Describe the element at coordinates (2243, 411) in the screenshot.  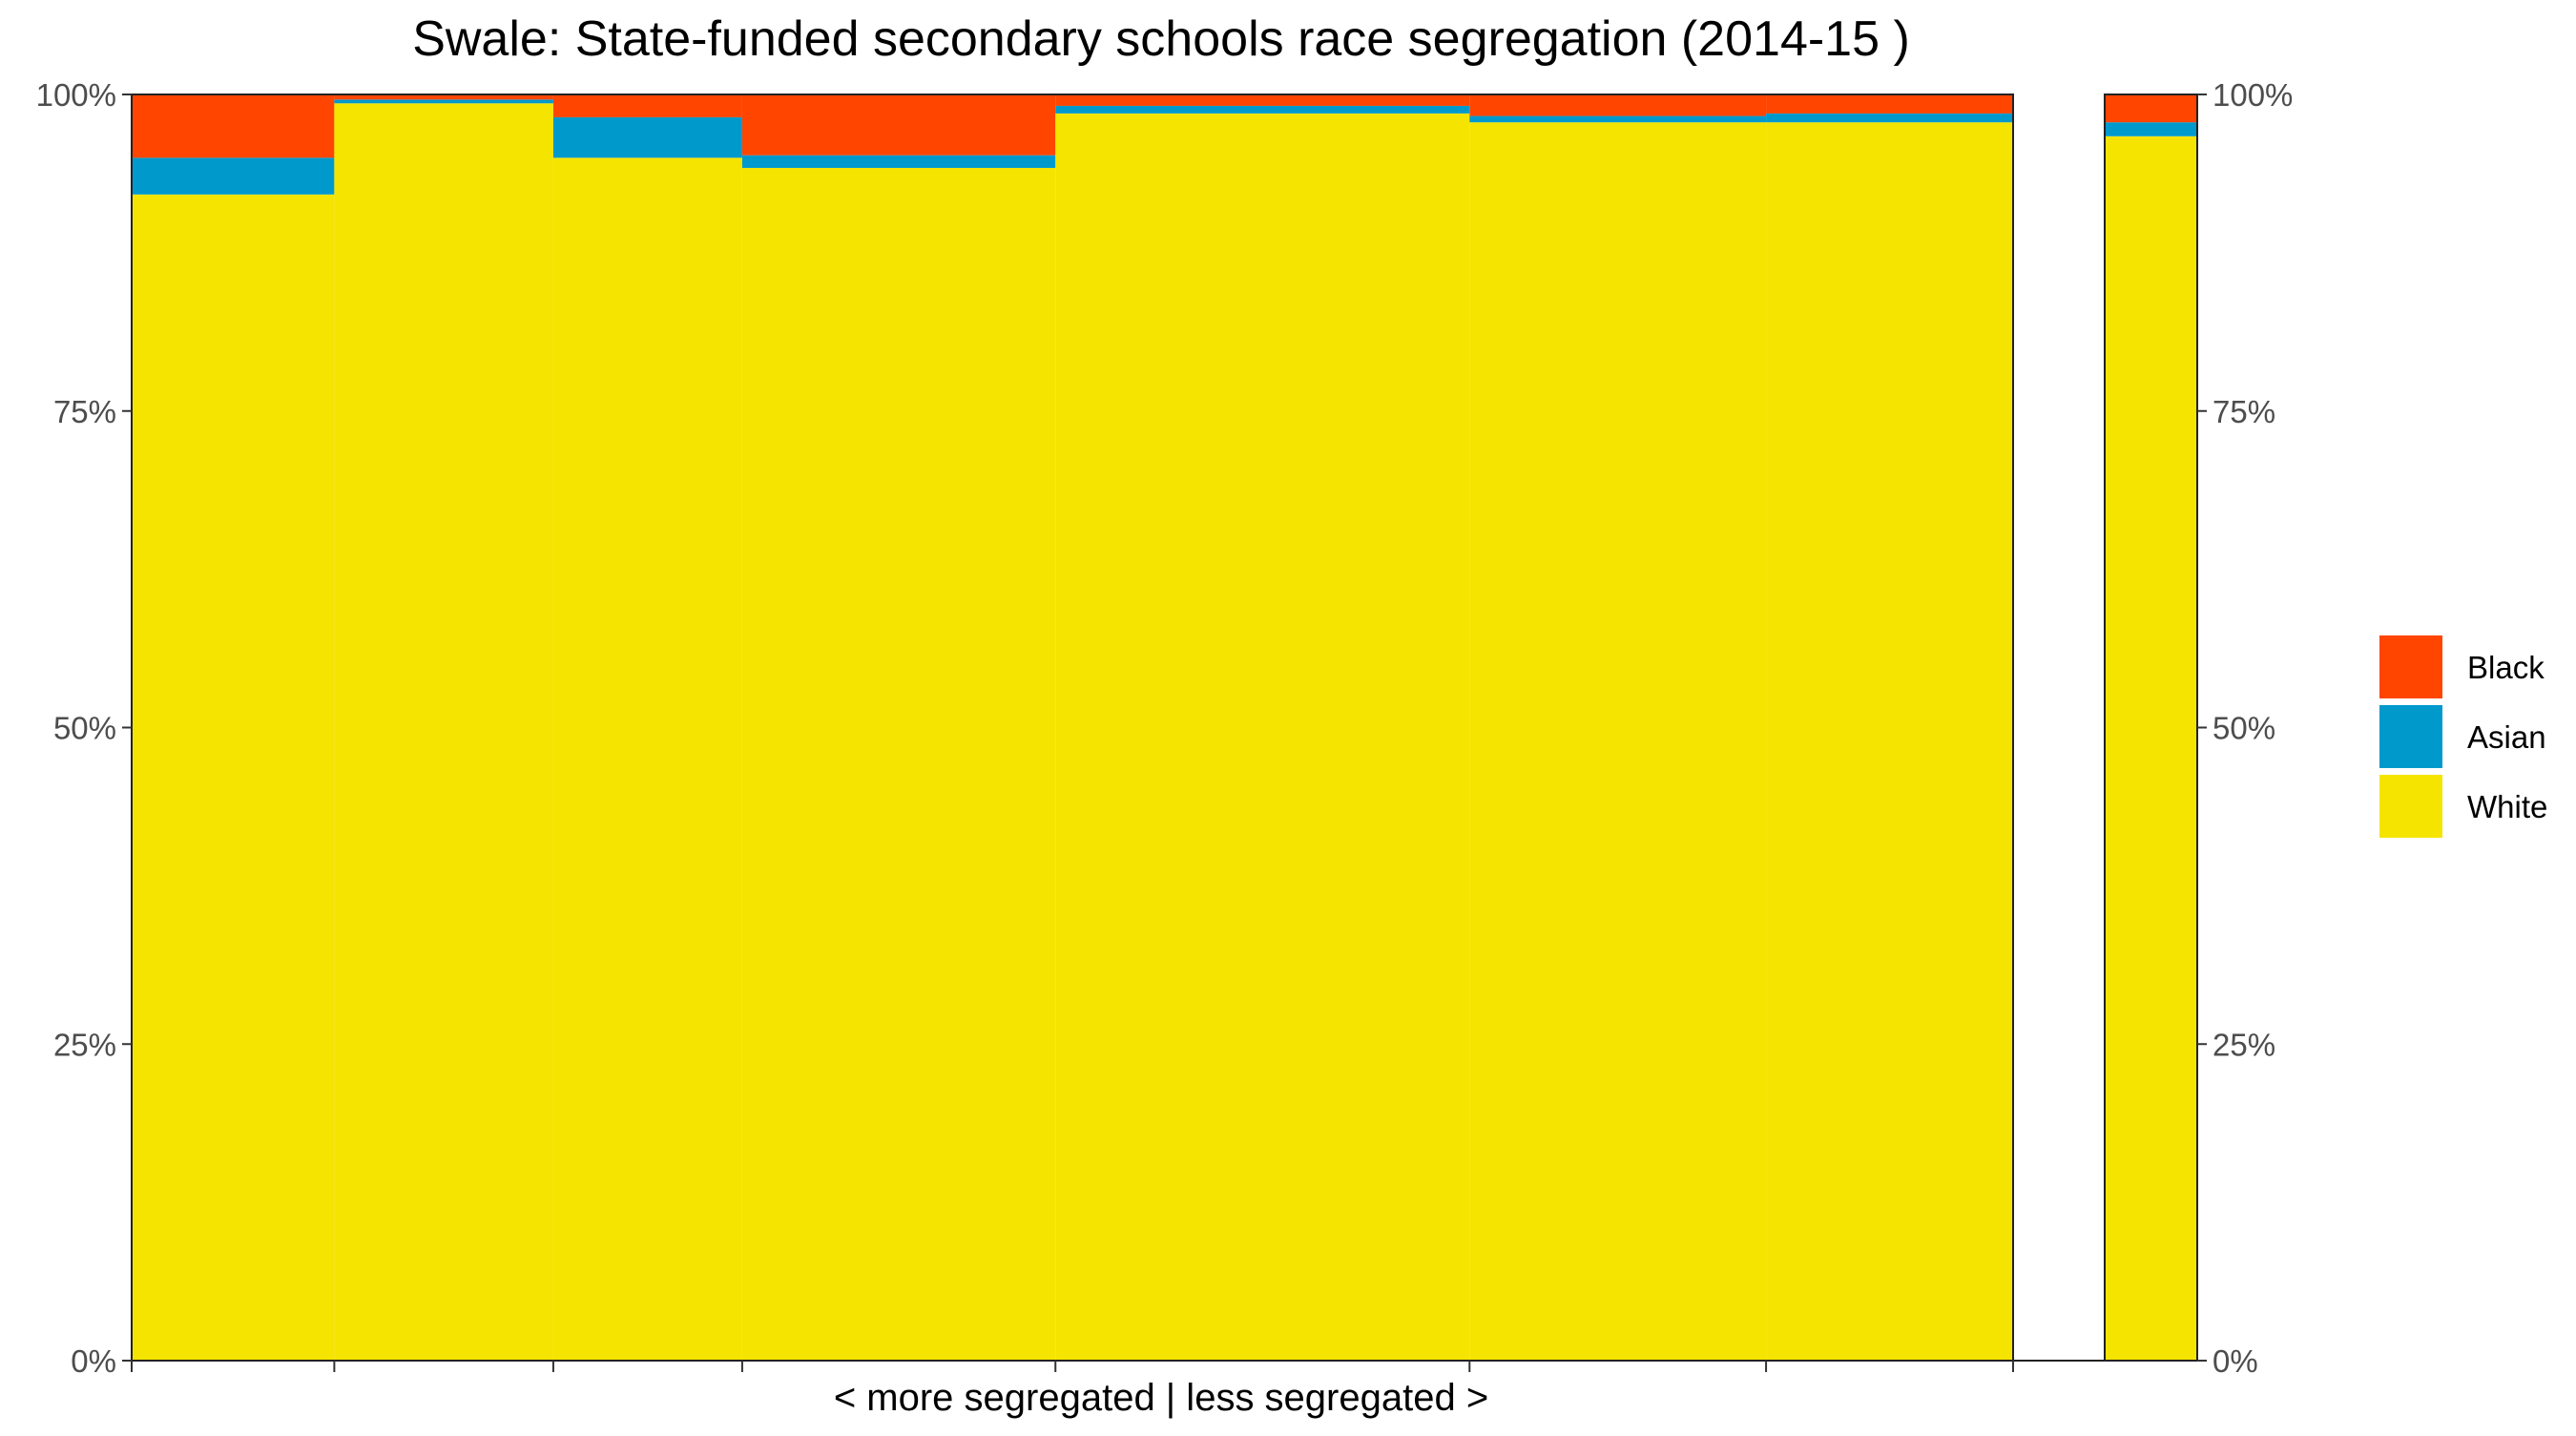
I see `y-tick-label-right: 75%` at that location.